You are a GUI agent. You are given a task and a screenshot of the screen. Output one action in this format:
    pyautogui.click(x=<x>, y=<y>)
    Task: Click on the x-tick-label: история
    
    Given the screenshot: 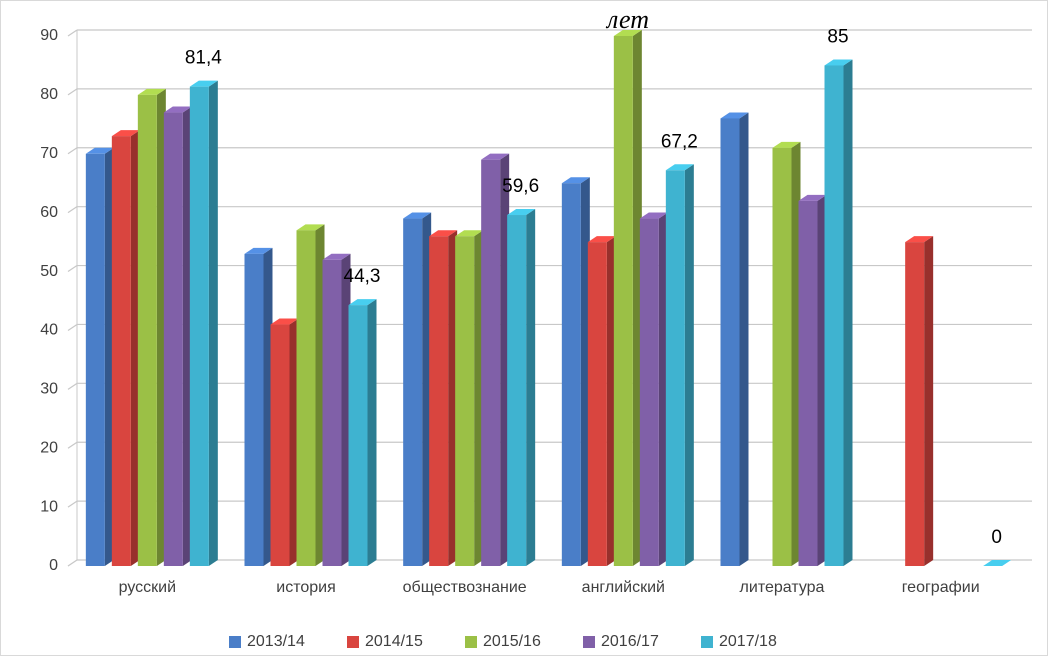 What is the action you would take?
    pyautogui.click(x=305, y=587)
    